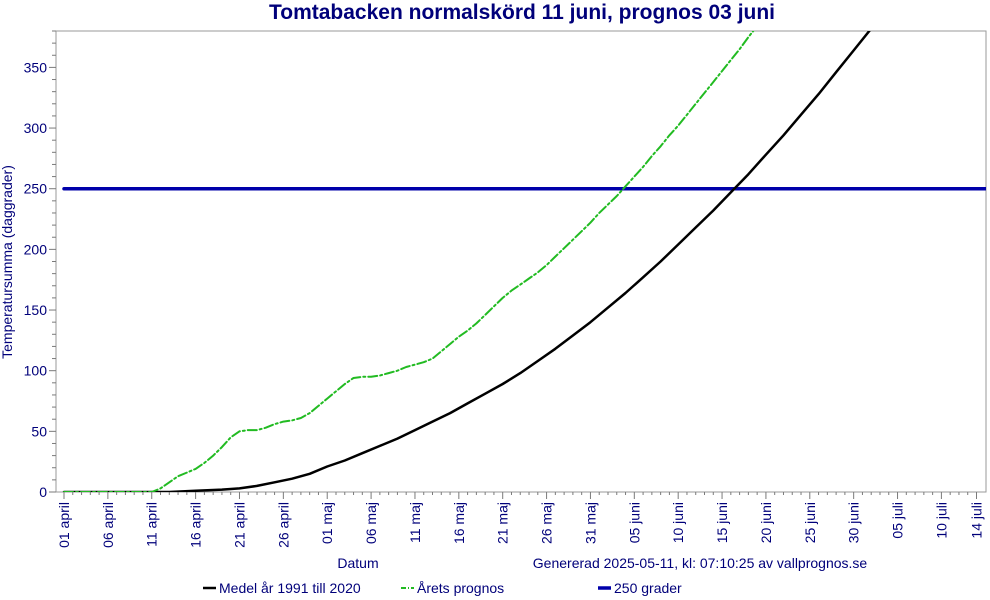 This screenshot has width=990, height=600. Describe the element at coordinates (977, 520) in the screenshot. I see `x-tick-label: 14 juli` at that location.